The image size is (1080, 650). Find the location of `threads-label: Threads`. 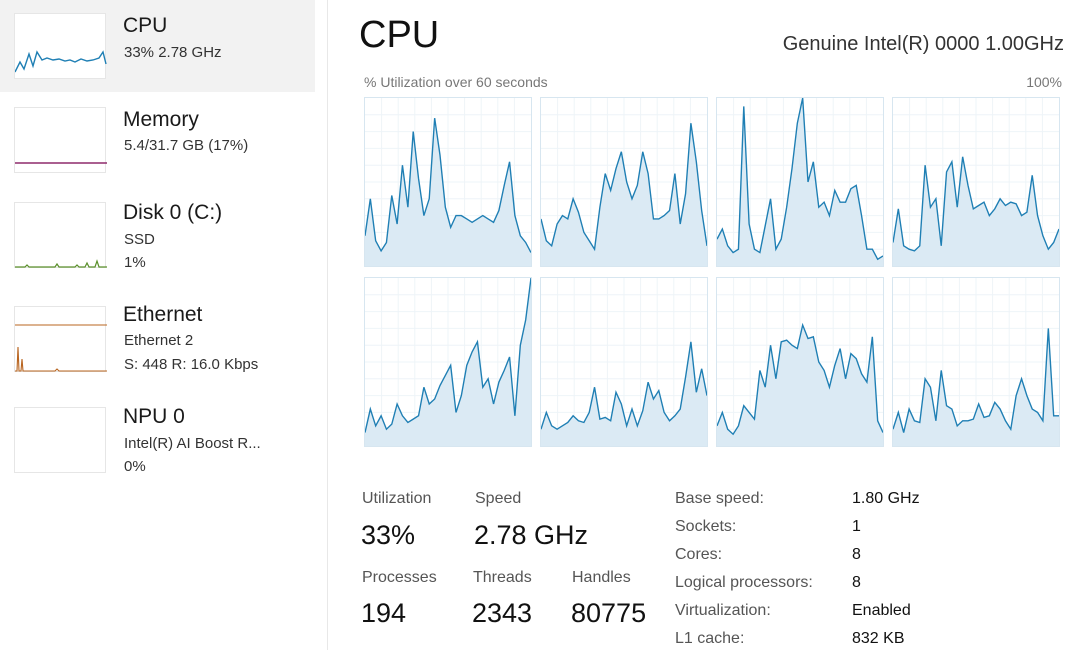

threads-label: Threads is located at coordinates (502, 577).